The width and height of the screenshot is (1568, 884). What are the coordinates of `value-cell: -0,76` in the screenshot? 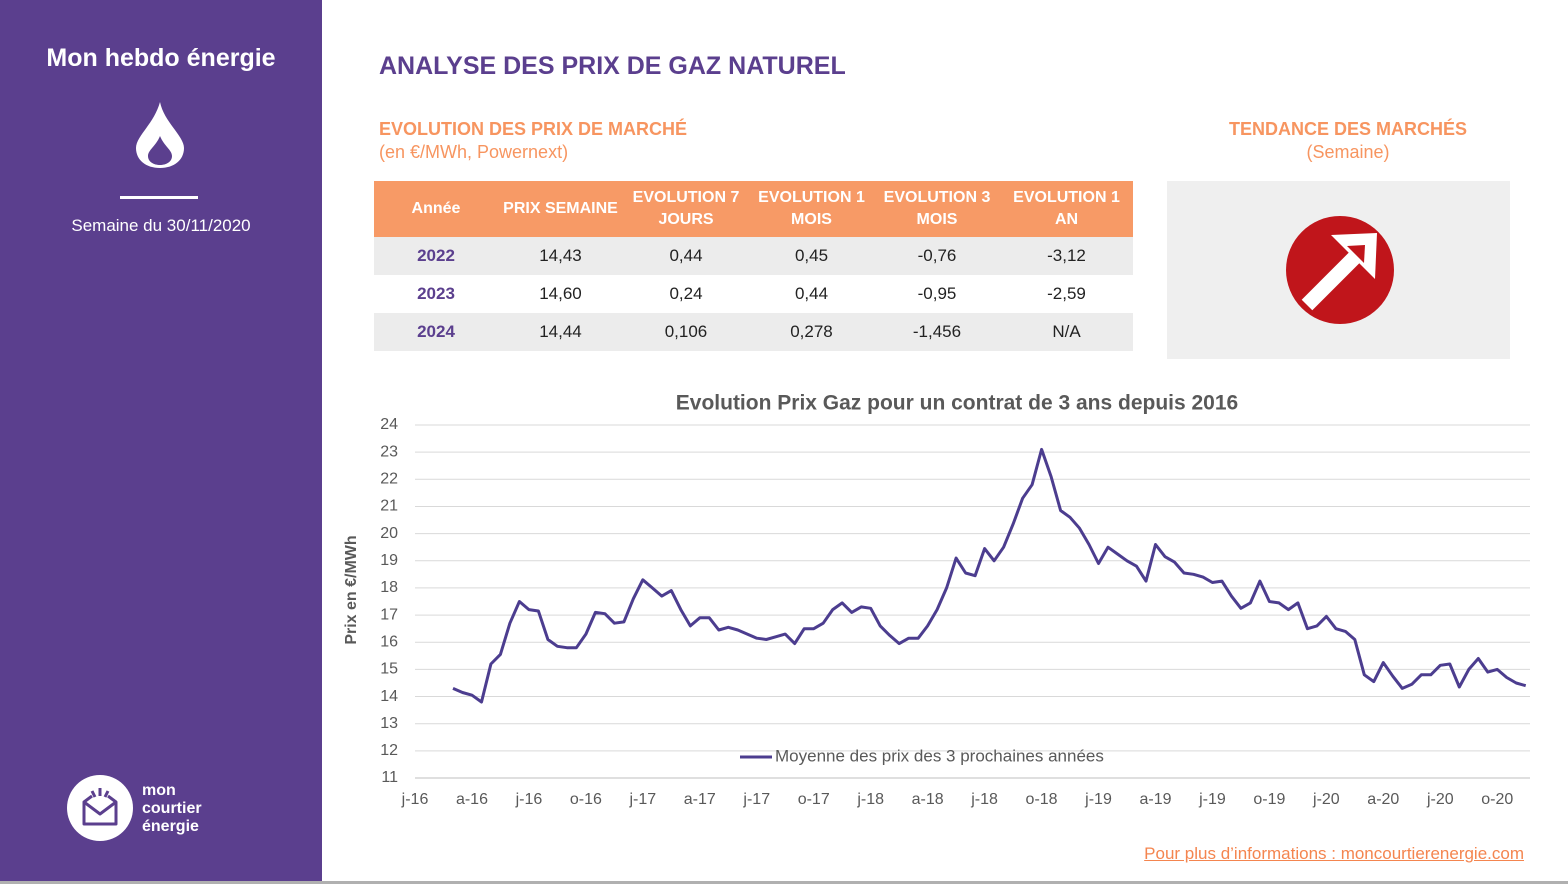 It's located at (937, 256).